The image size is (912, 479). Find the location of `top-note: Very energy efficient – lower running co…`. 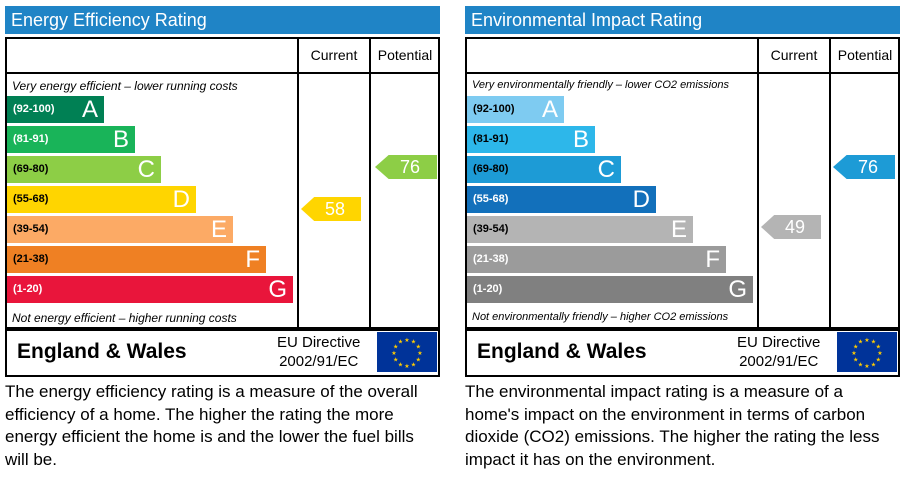

top-note: Very energy efficient – lower running co… is located at coordinates (125, 86).